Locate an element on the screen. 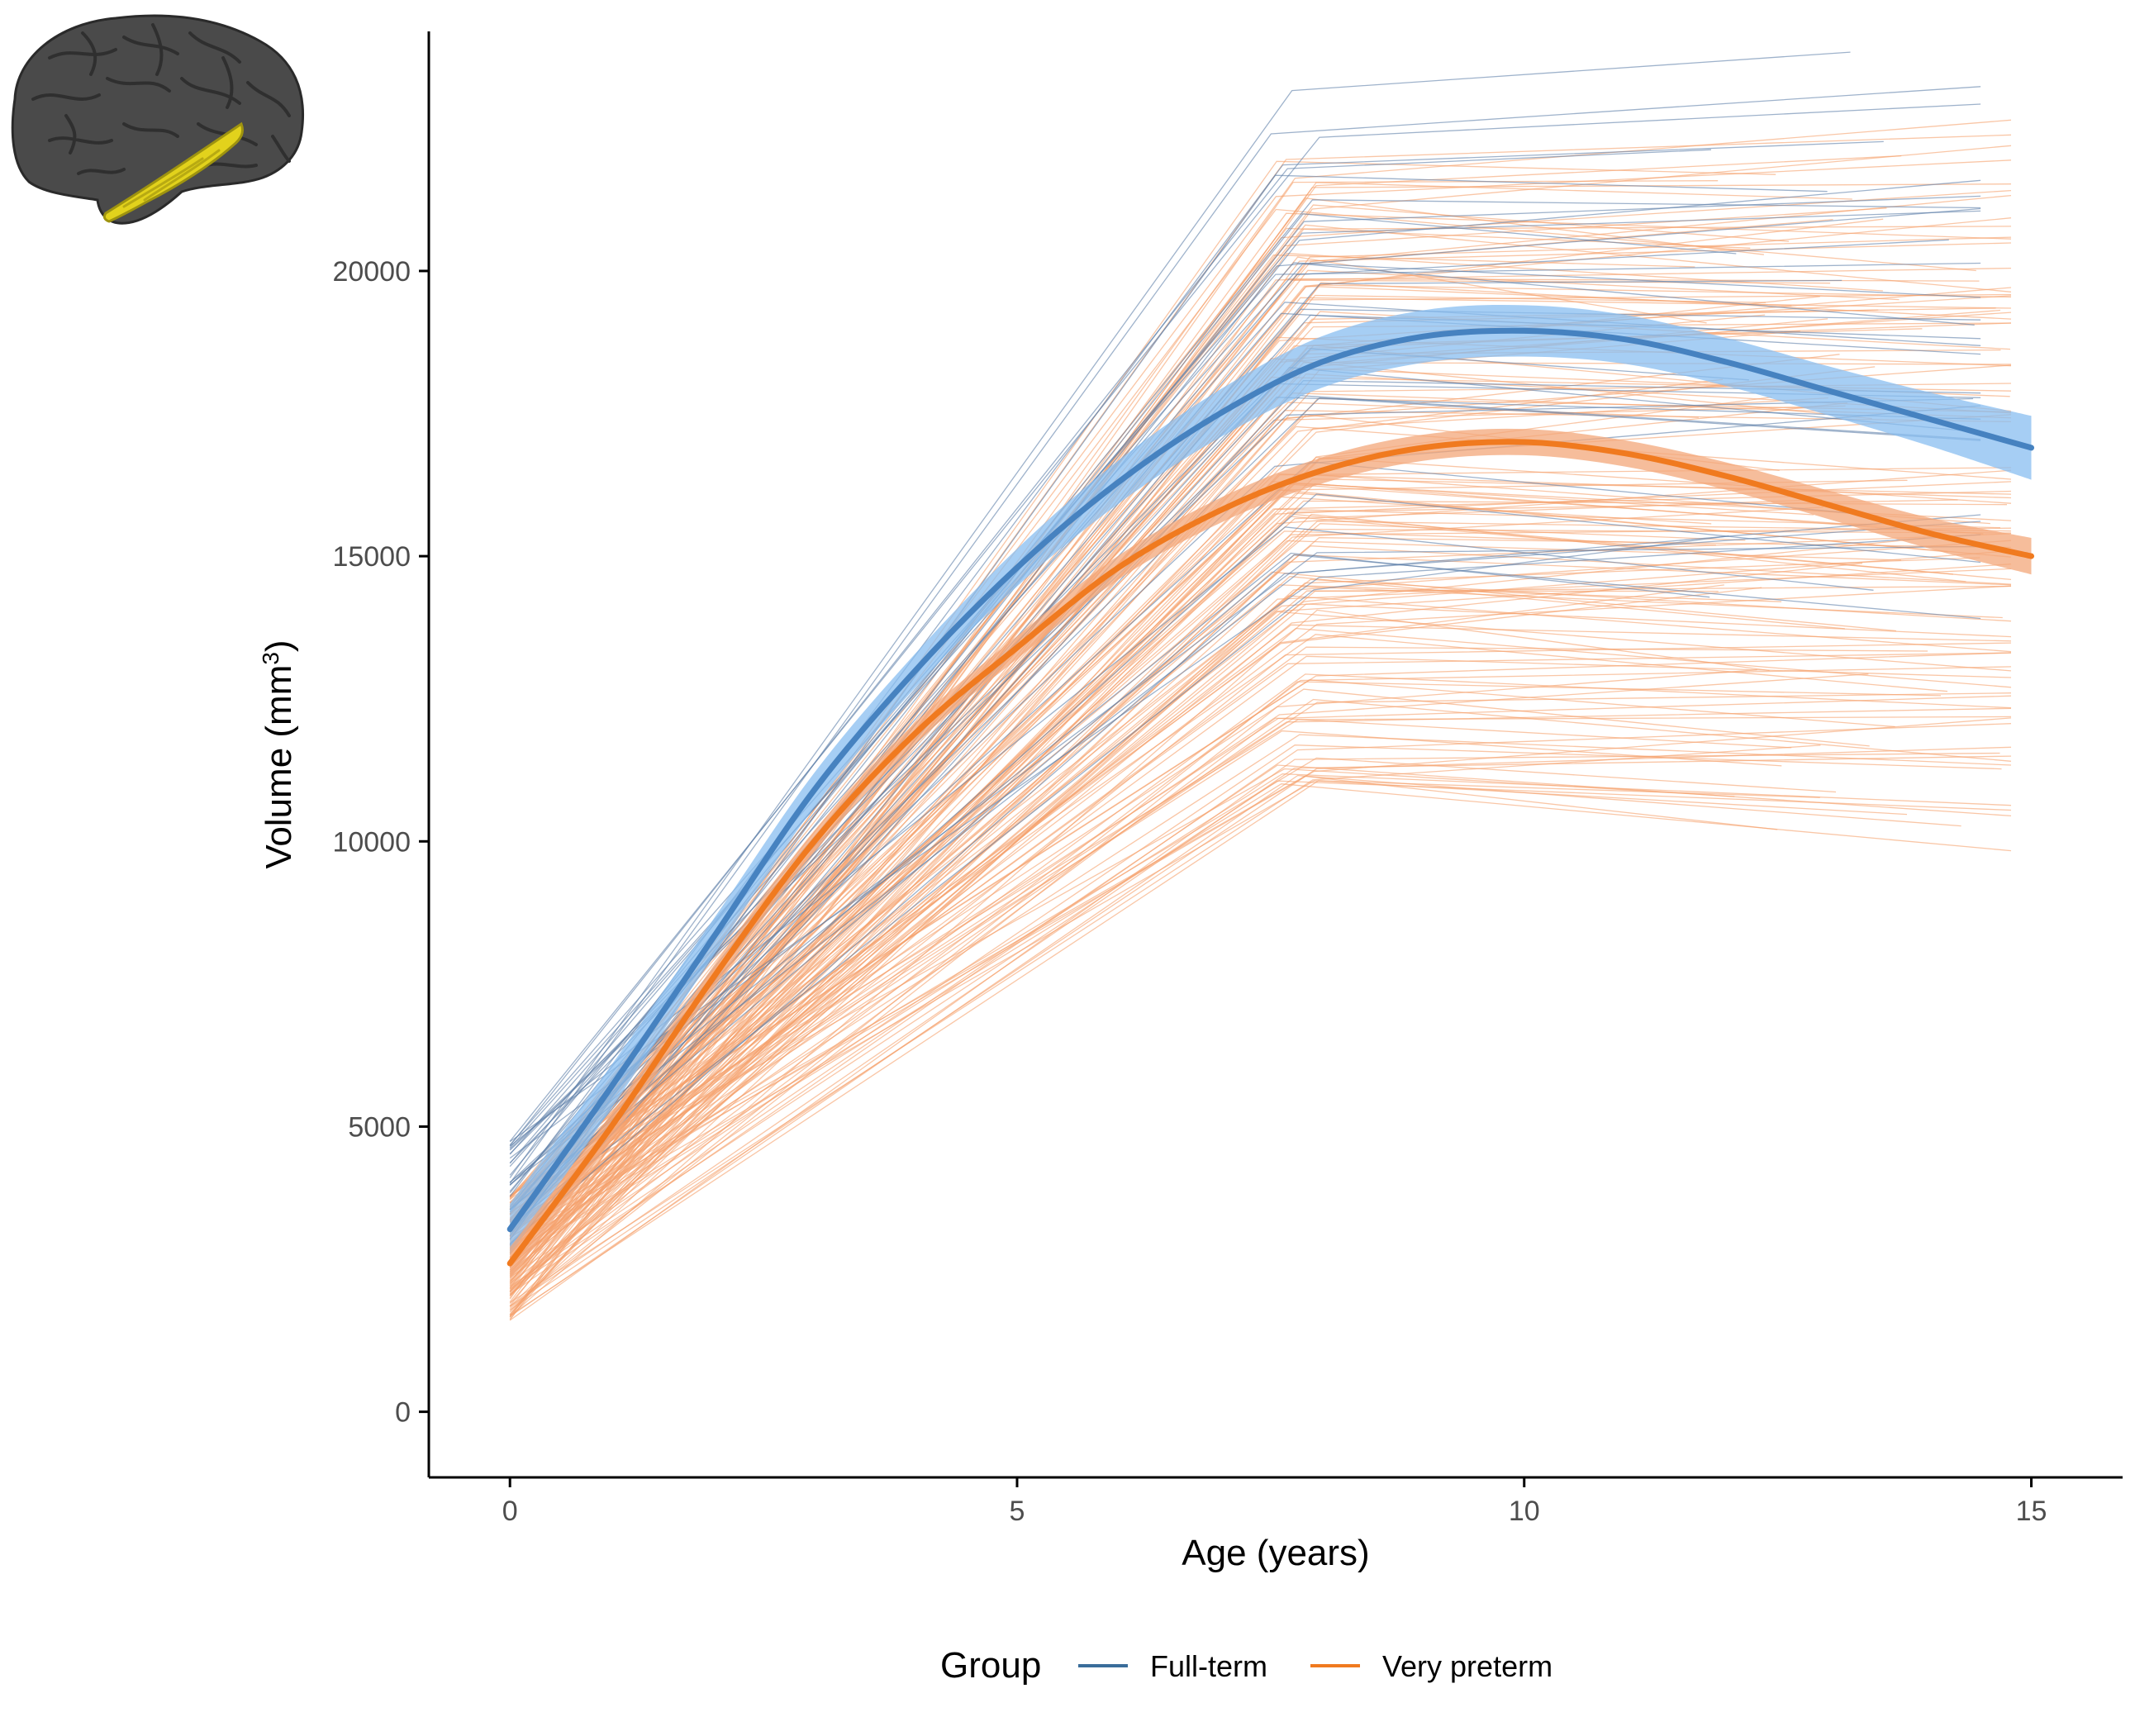  y-tick-label: 10000 is located at coordinates (371, 842).